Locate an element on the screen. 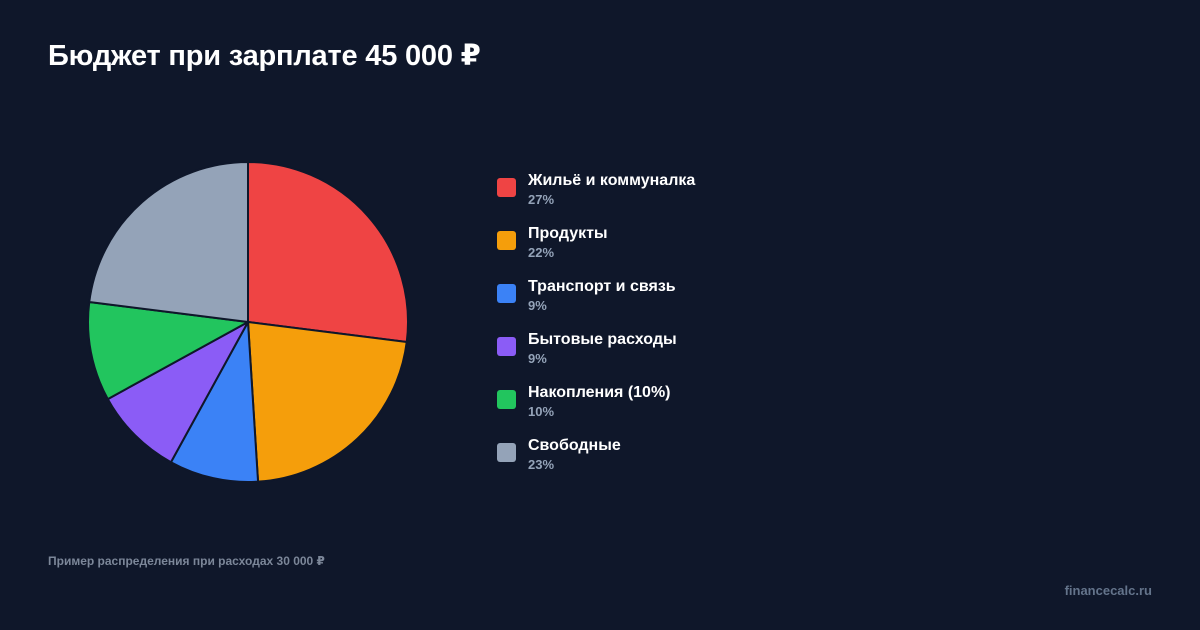 The width and height of the screenshot is (1200, 630). legend-item-savings: Накопления (10%) 10% is located at coordinates (657, 410).